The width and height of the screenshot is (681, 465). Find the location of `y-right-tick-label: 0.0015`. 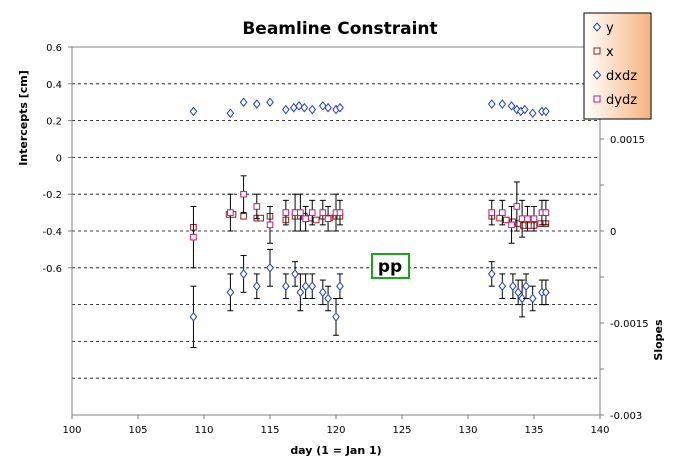

y-right-tick-label: 0.0015 is located at coordinates (627, 140).